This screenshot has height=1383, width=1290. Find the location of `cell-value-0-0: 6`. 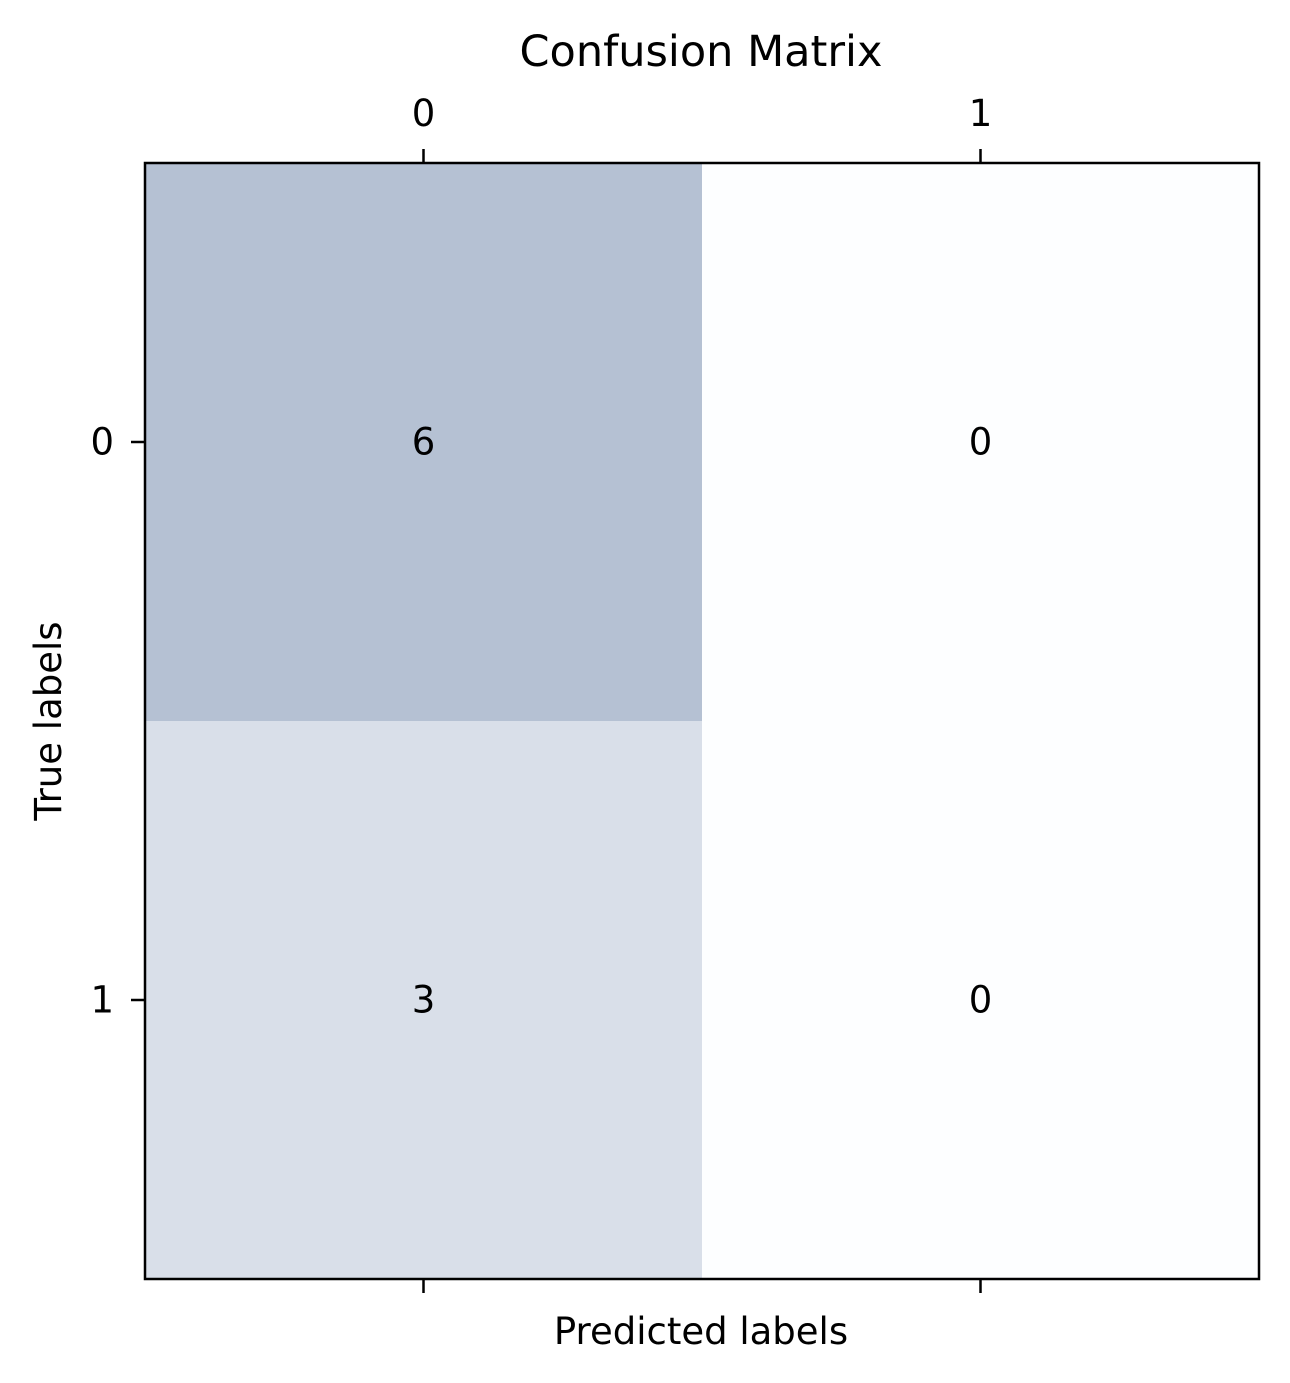

cell-value-0-0: 6 is located at coordinates (424, 442).